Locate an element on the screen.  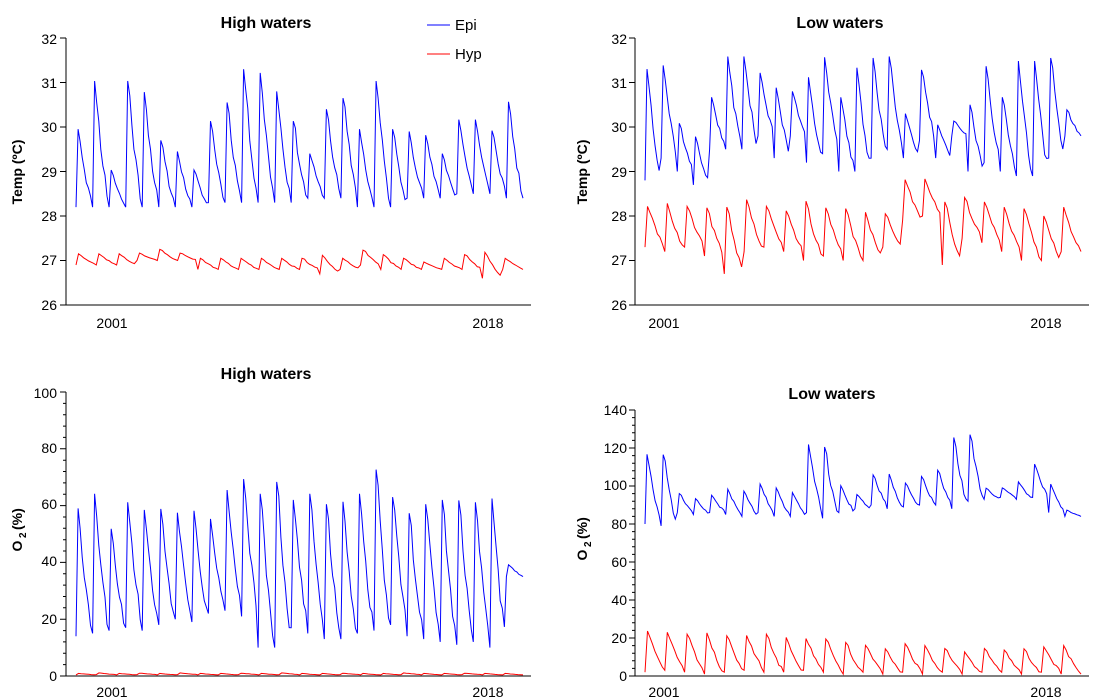
y-tick-label: 120 is located at coordinates (616, 448).